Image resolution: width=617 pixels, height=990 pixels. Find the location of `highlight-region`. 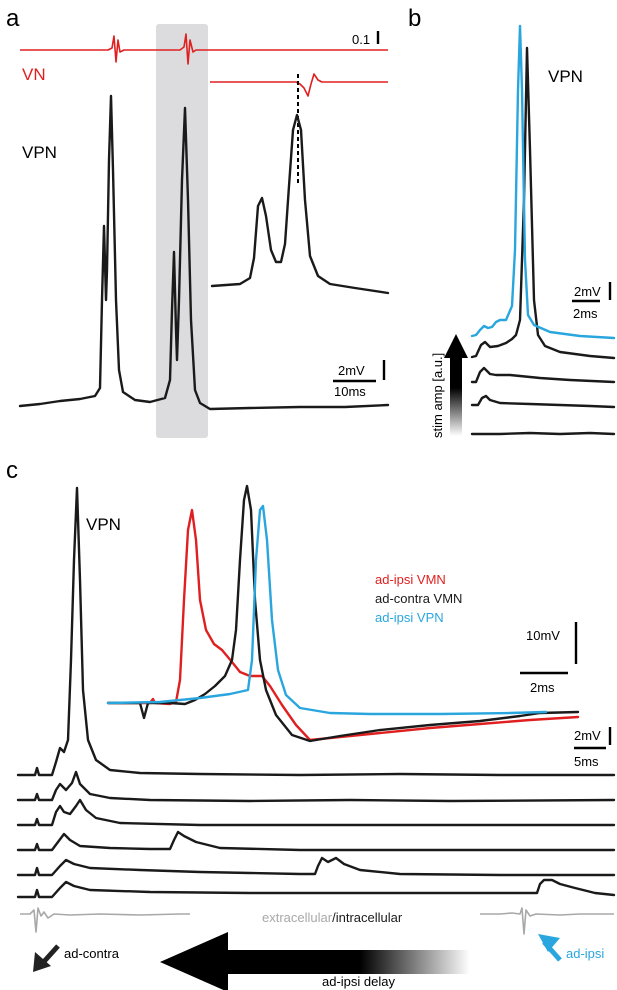

highlight-region is located at coordinates (182, 231).